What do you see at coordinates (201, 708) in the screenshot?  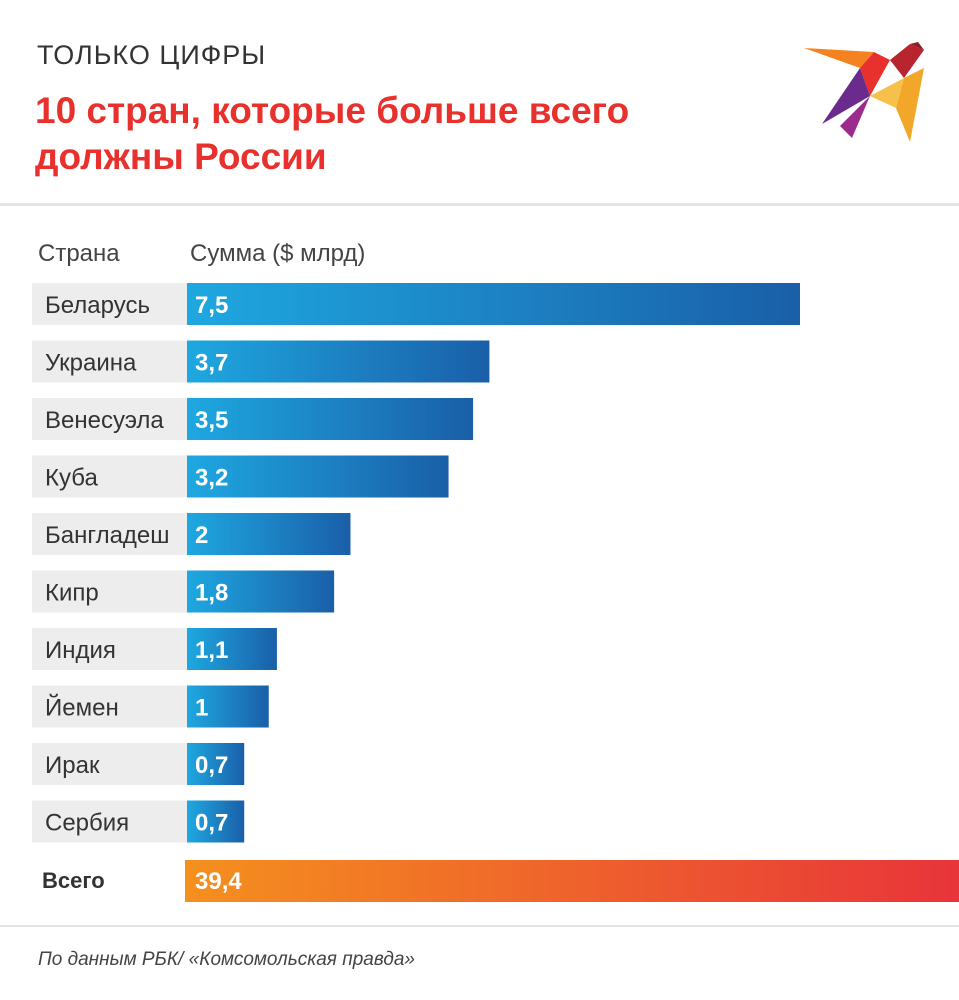 I see `bar-value-label: 1` at bounding box center [201, 708].